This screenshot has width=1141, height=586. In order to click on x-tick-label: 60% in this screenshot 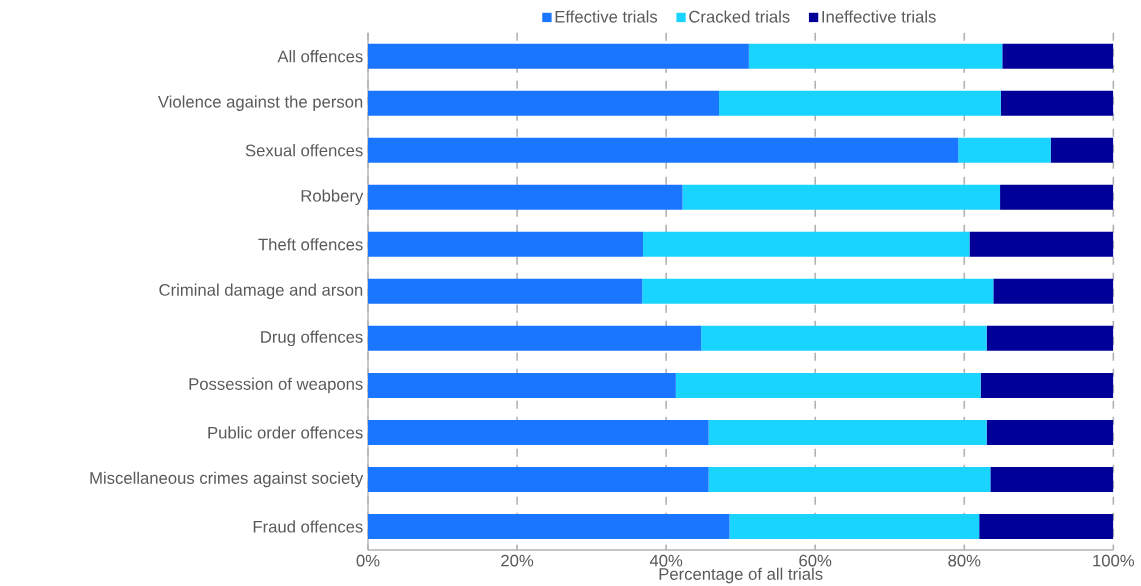, I will do `click(815, 560)`.